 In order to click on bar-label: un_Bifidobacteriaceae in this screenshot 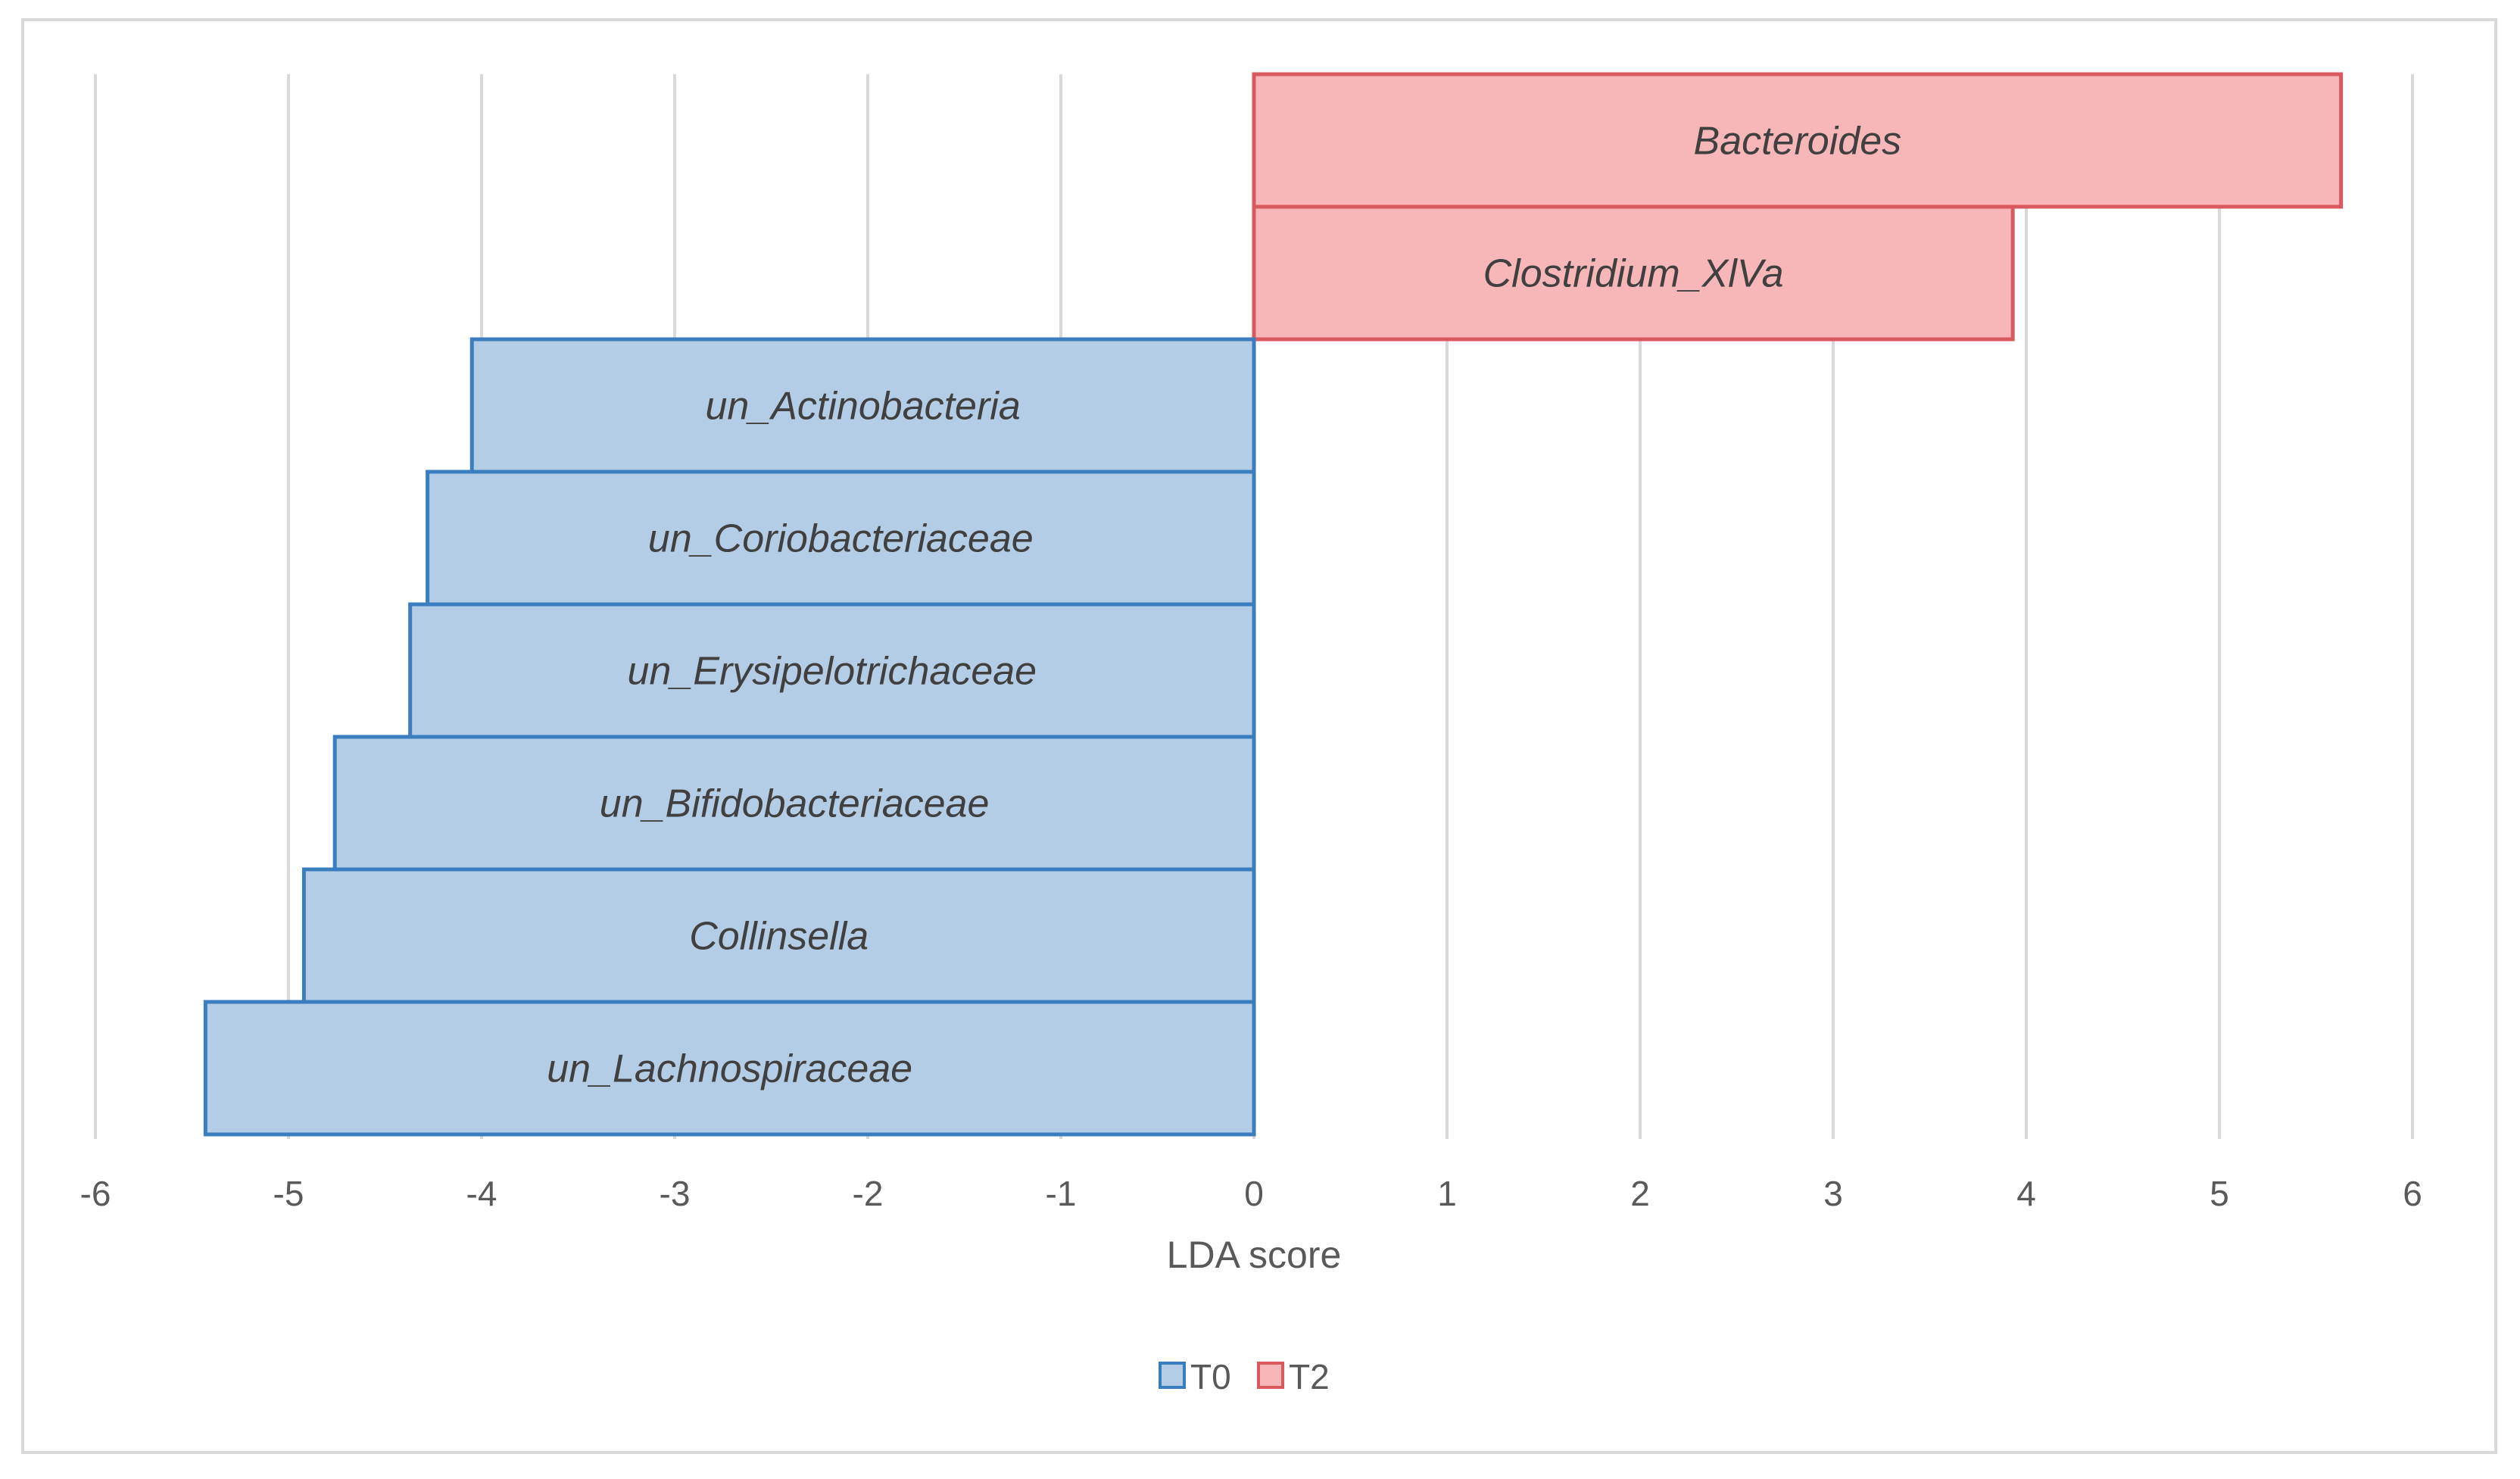, I will do `click(795, 804)`.